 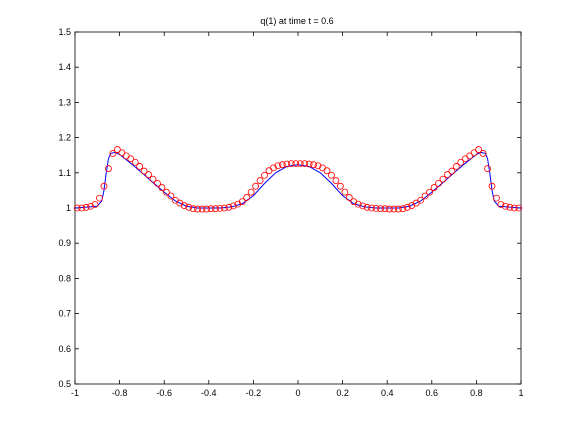 What do you see at coordinates (68, 208) in the screenshot?
I see `y-tick-label: 1` at bounding box center [68, 208].